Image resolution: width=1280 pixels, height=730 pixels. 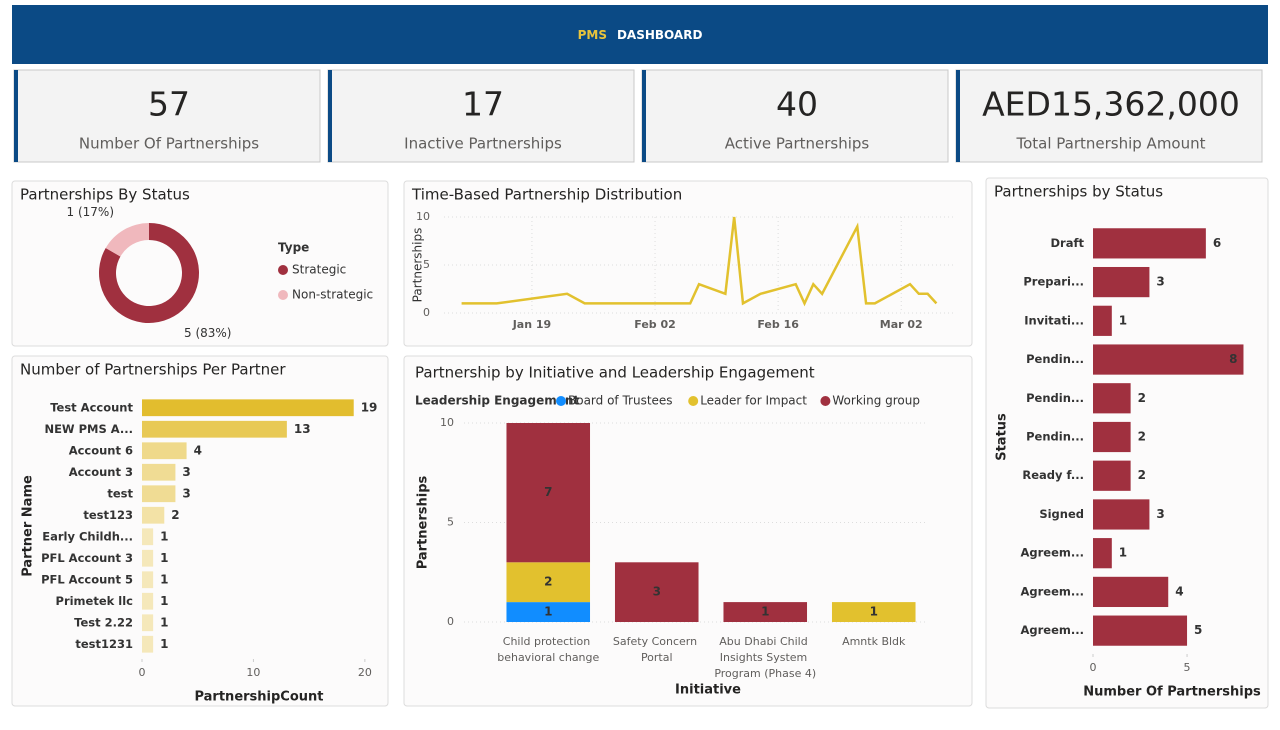 I want to click on data-label: 13, so click(x=302, y=429).